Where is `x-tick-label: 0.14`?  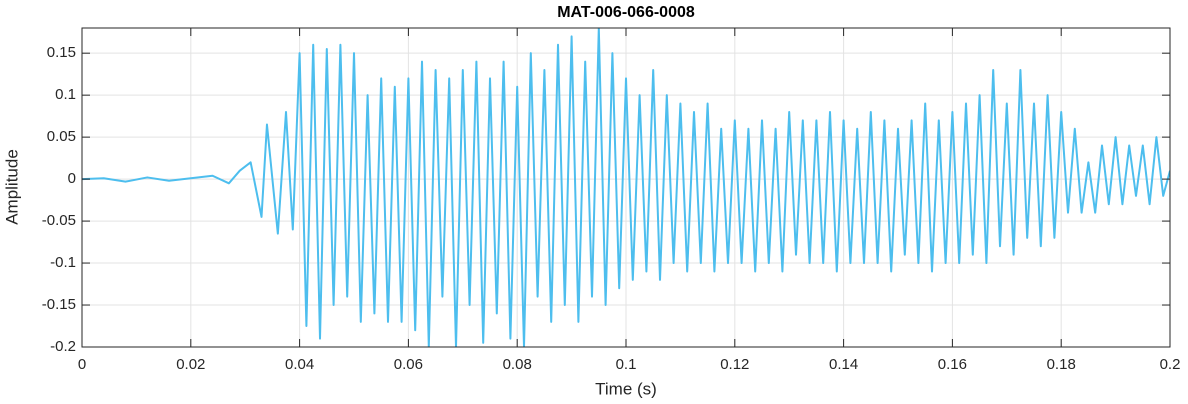 x-tick-label: 0.14 is located at coordinates (843, 364).